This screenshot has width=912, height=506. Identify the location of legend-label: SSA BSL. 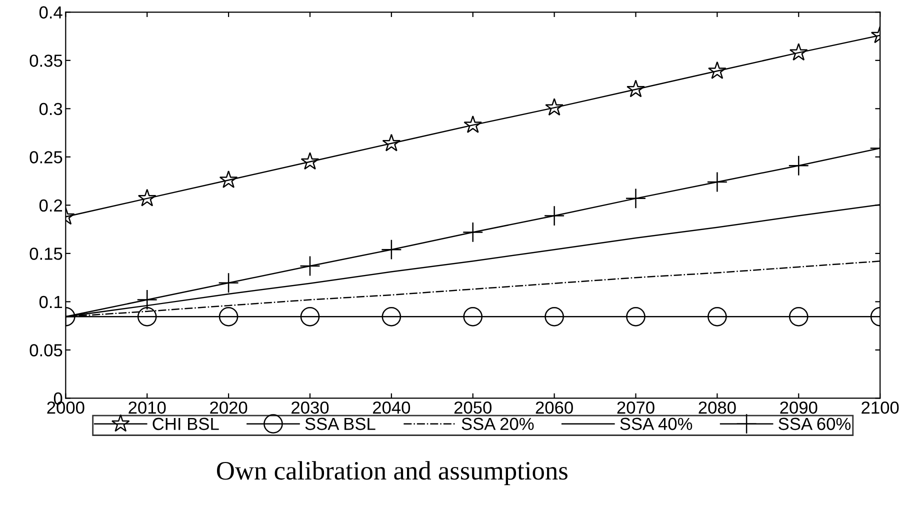
(340, 424).